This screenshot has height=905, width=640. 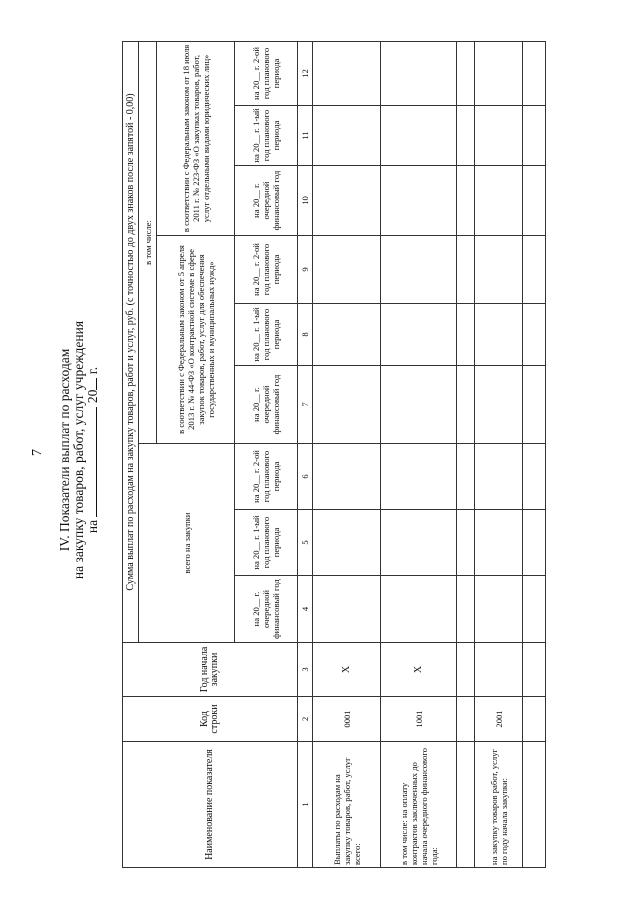 I want to click on column-number: 3, so click(x=305, y=669).